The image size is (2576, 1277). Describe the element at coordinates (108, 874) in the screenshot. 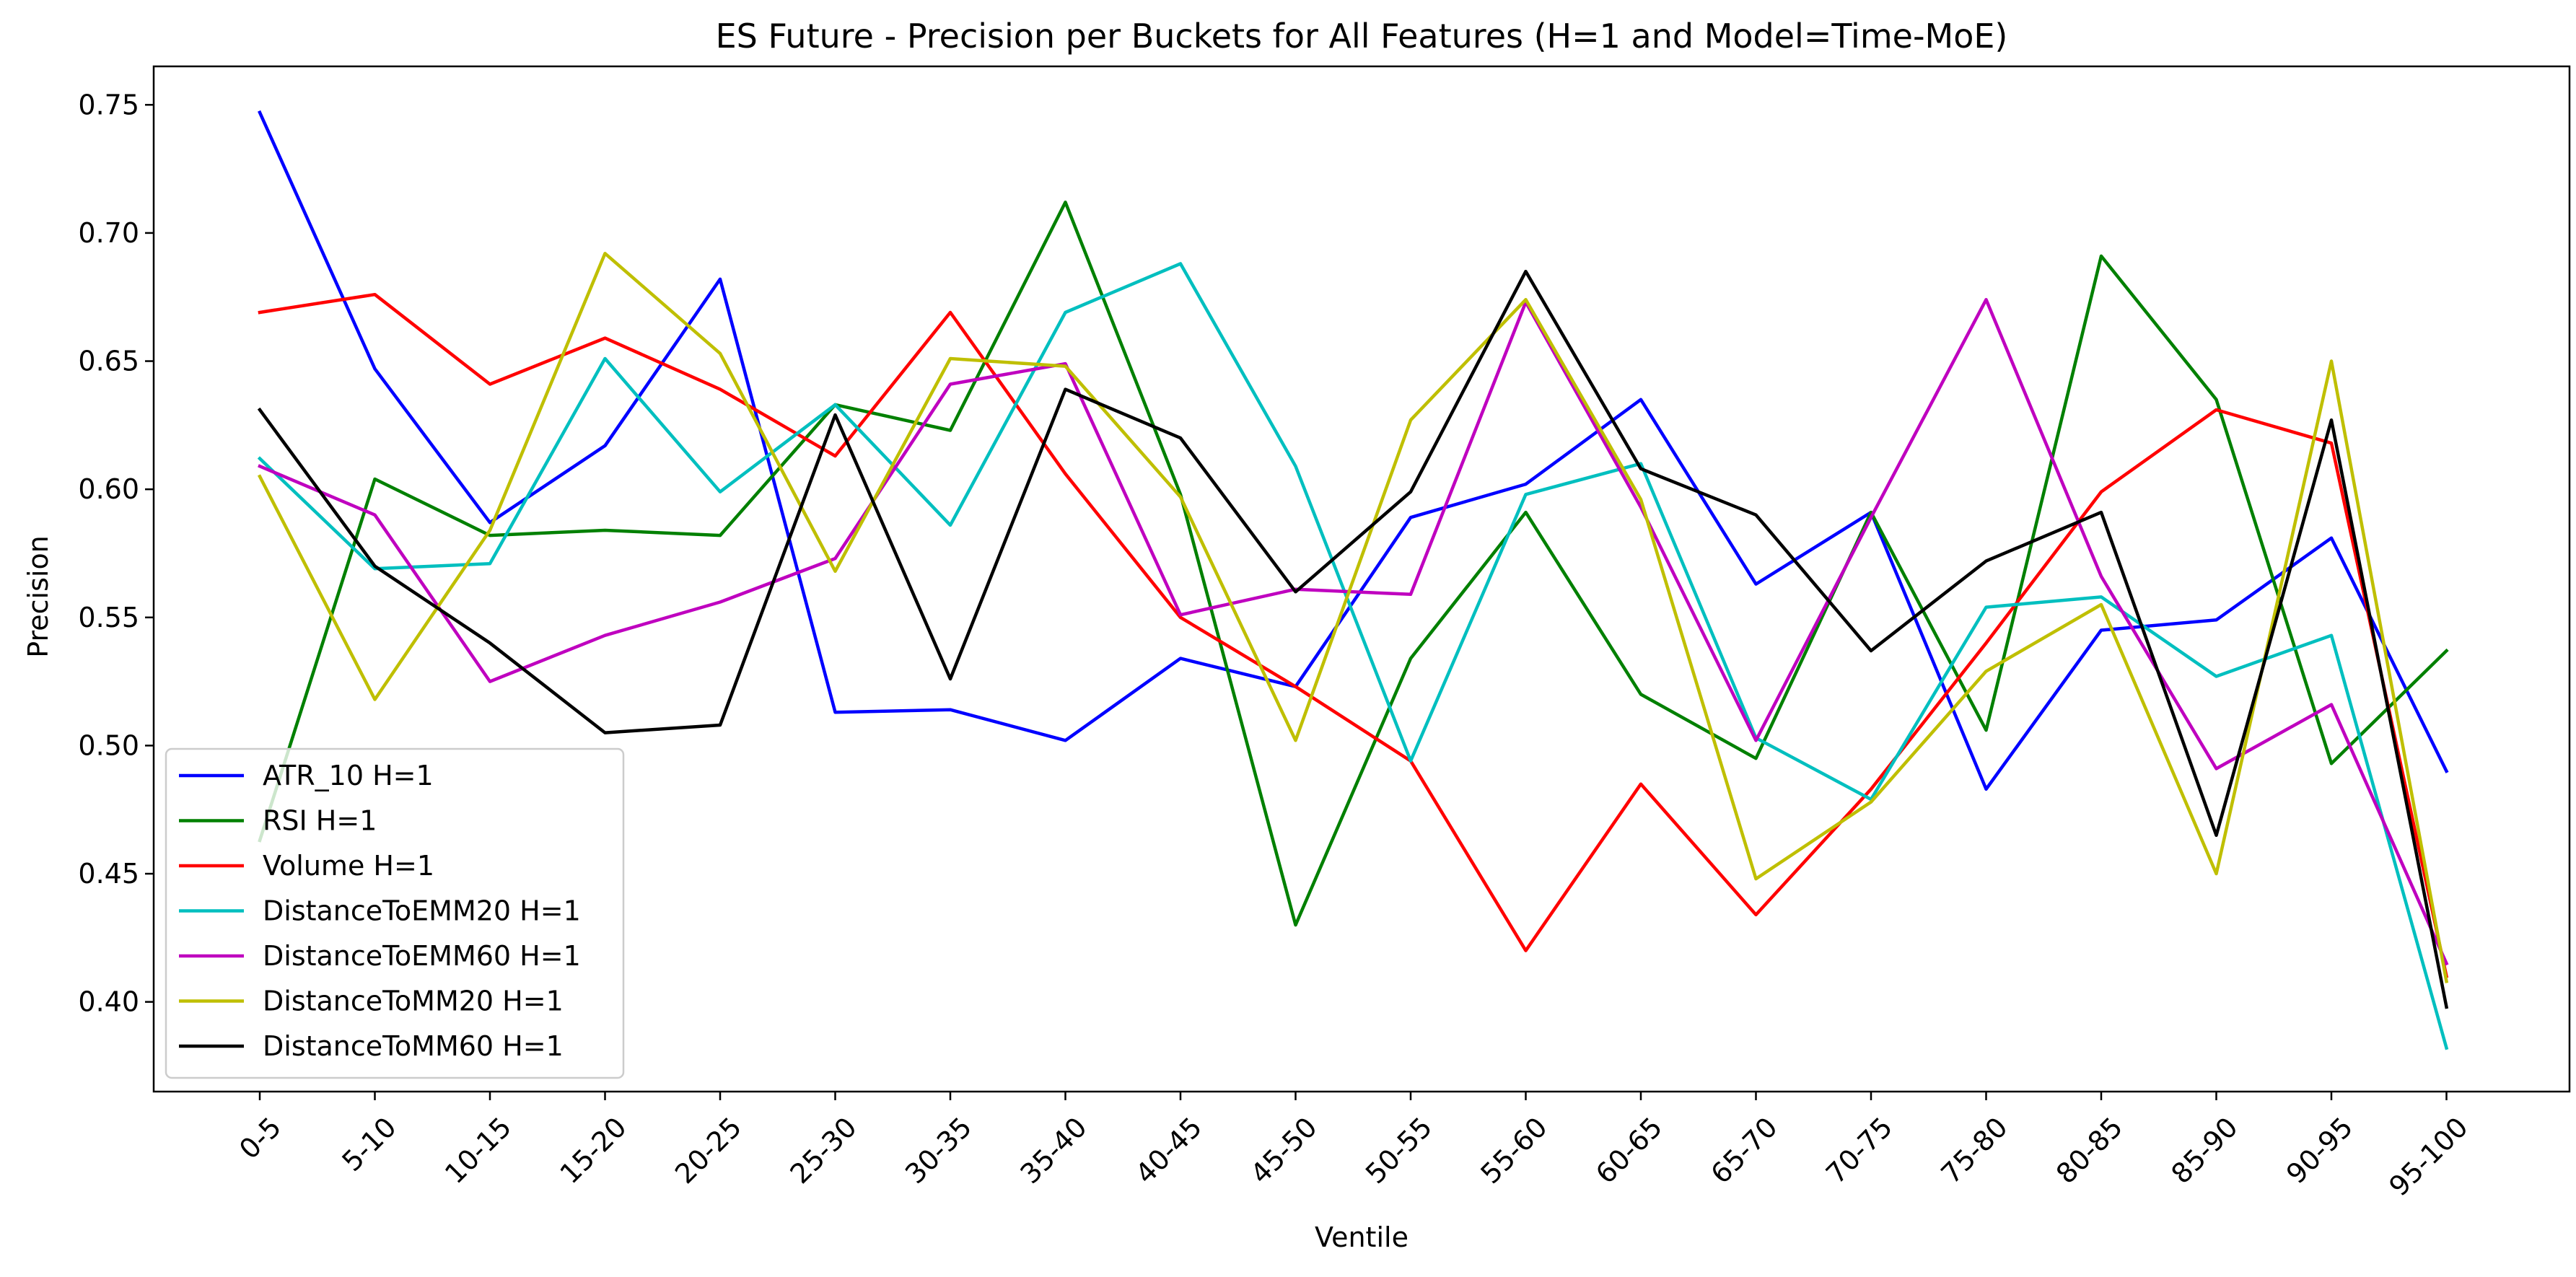

I see `y-tick-label: 0.45` at that location.